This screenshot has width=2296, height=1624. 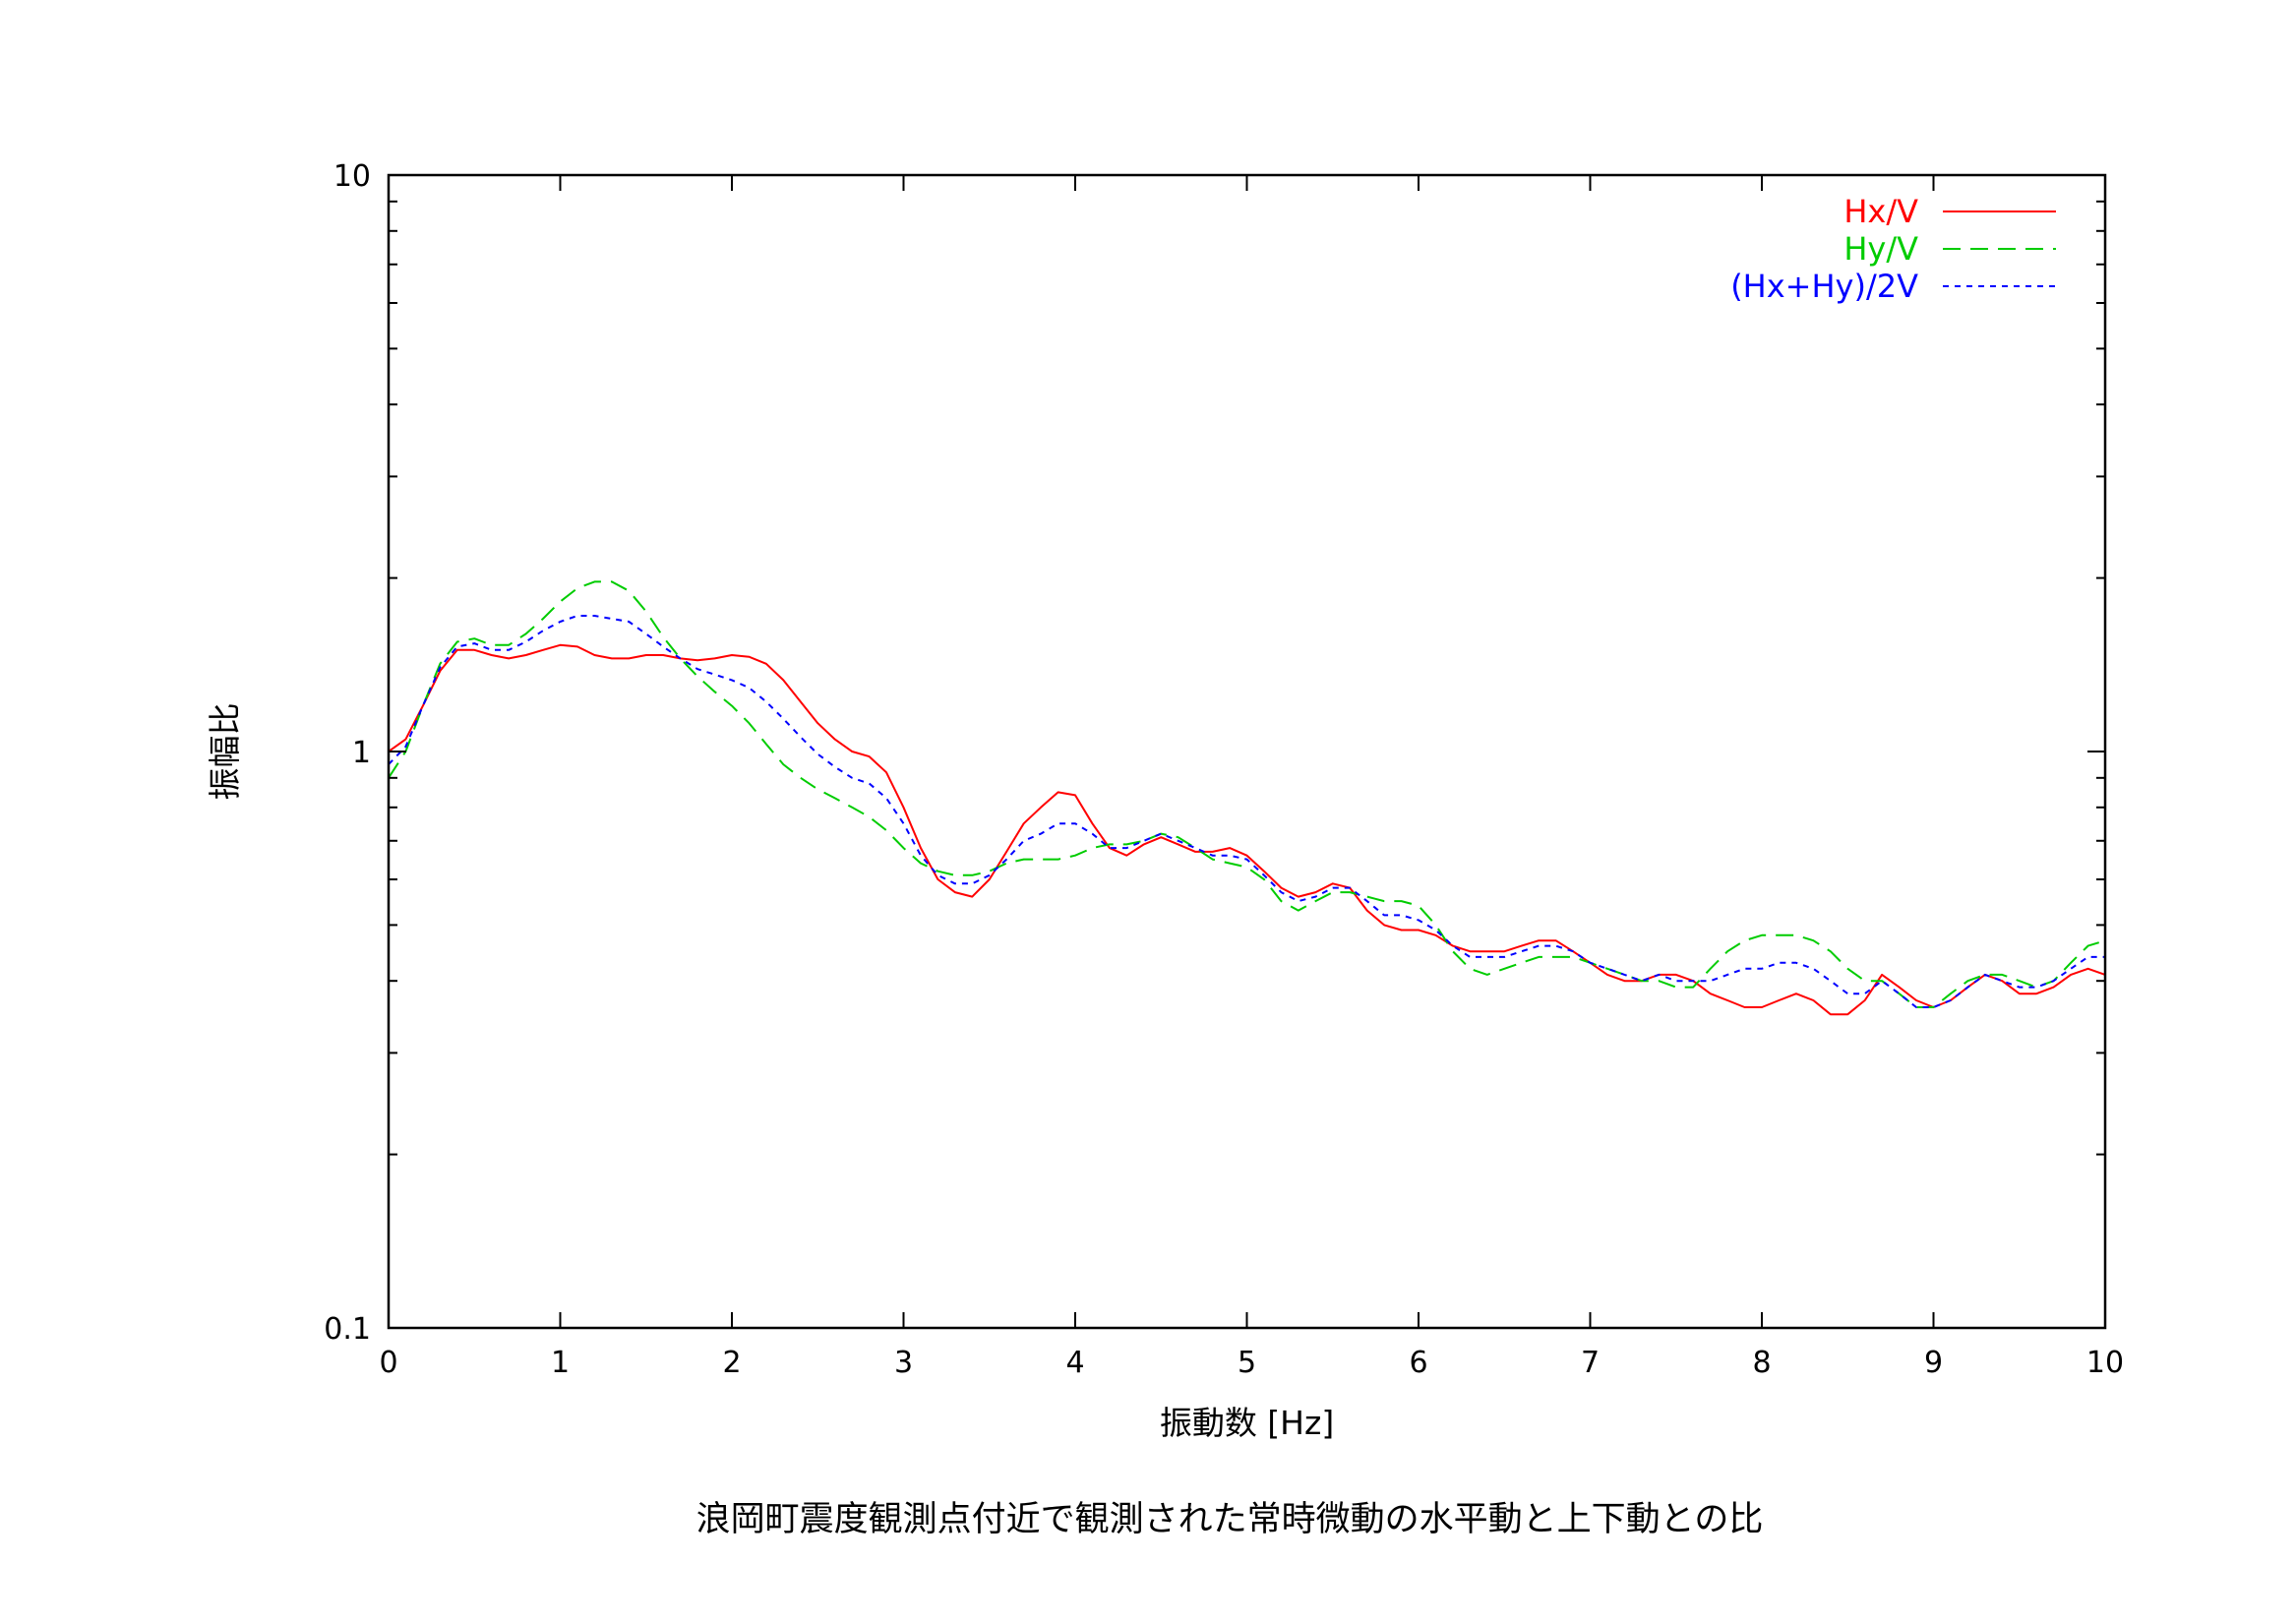 What do you see at coordinates (560, 1363) in the screenshot?
I see `x-tick-label: 1` at bounding box center [560, 1363].